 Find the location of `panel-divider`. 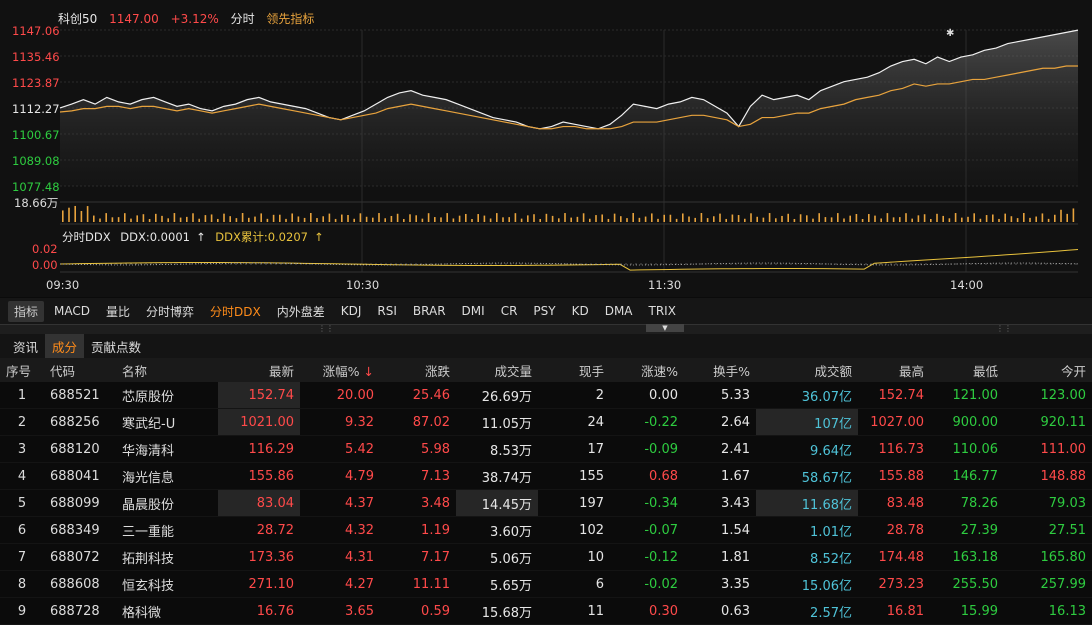

panel-divider is located at coordinates (546, 329).